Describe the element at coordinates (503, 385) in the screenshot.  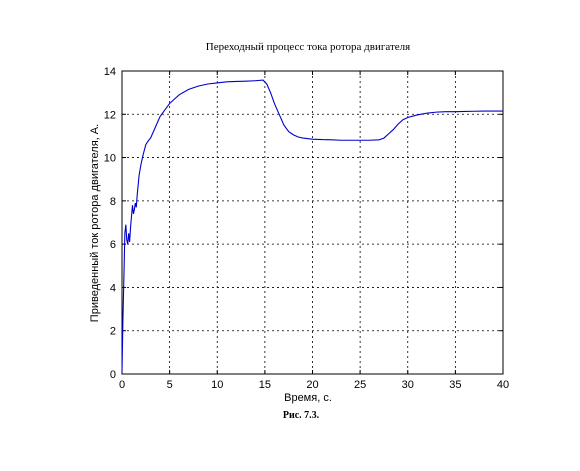
I see `x-tick-label: 40` at that location.